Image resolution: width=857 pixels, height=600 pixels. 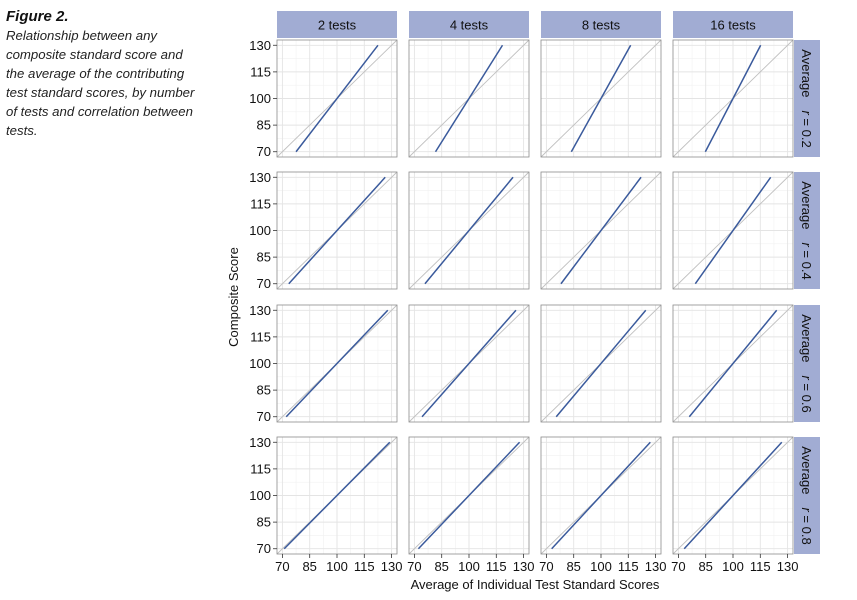 I want to click on facet-column-label: 2 tests, so click(x=337, y=25).